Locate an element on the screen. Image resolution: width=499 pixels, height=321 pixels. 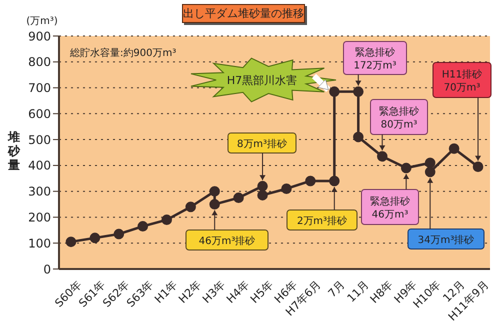
y-tick-label: 100 is located at coordinates (39, 243).